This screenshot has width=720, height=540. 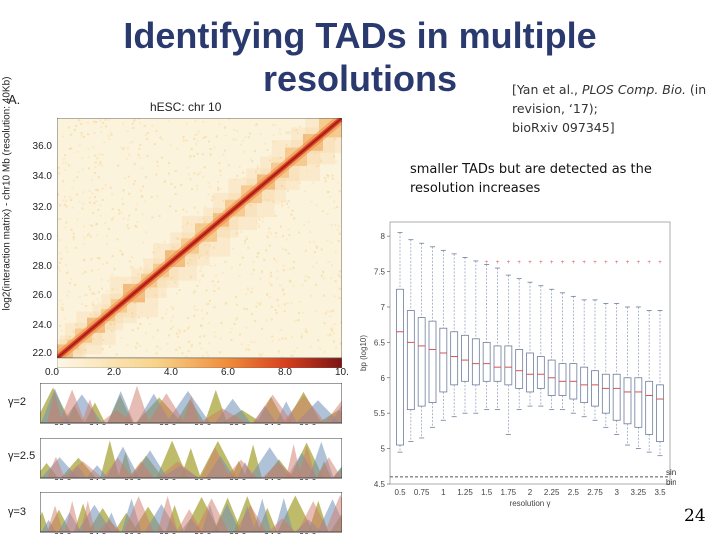 What do you see at coordinates (547, 89) in the screenshot?
I see `citation-authors: [Yan et al.,` at bounding box center [547, 89].